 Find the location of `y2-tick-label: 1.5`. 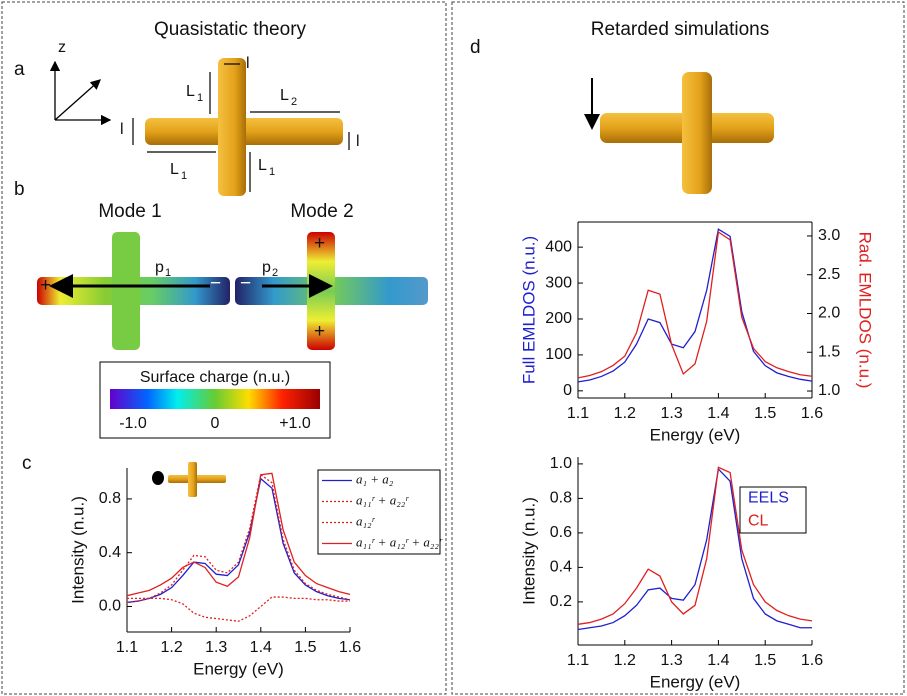

y2-tick-label: 1.5 is located at coordinates (829, 351).